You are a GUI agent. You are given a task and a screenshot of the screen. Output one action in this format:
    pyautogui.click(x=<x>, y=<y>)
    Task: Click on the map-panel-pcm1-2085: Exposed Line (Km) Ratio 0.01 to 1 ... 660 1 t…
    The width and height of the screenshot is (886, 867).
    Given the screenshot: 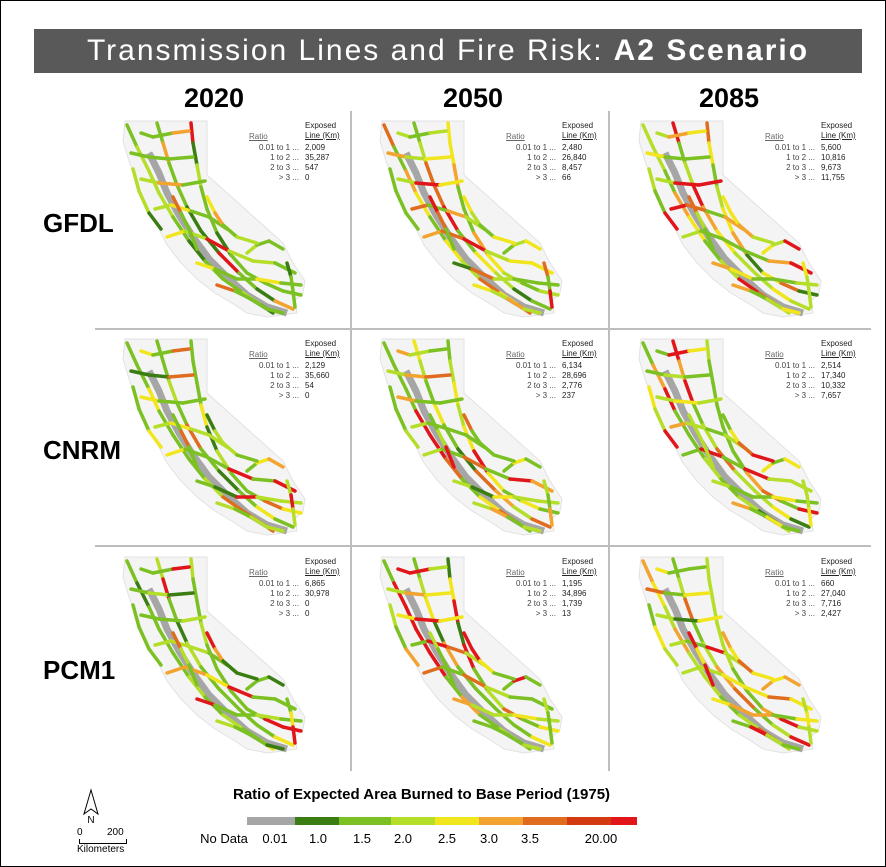 What is the action you would take?
    pyautogui.click(x=741, y=656)
    